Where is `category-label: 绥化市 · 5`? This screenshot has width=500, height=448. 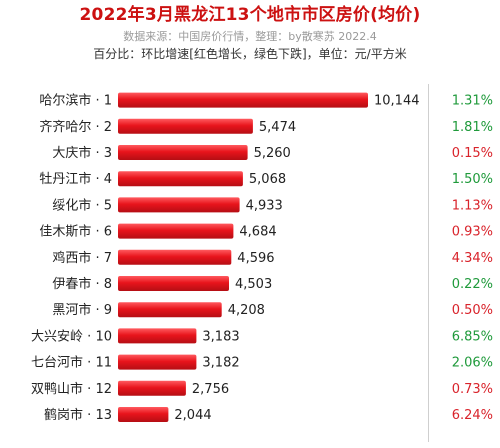
category-label: 绥化市 · 5 is located at coordinates (82, 205).